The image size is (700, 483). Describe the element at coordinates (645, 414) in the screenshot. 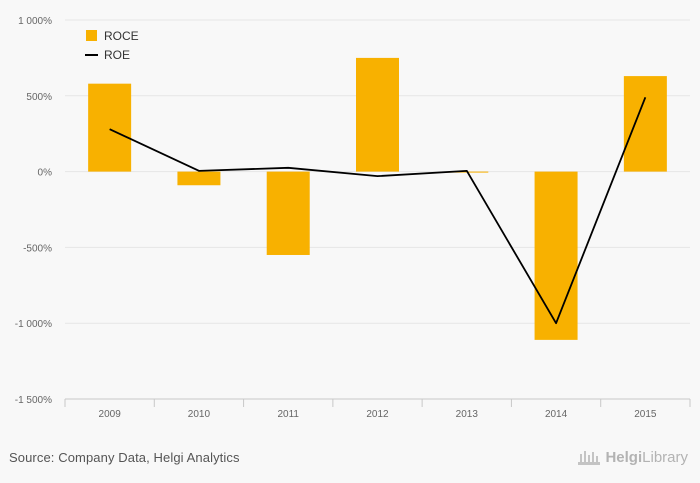

I see `x-tick-label: 2015` at that location.